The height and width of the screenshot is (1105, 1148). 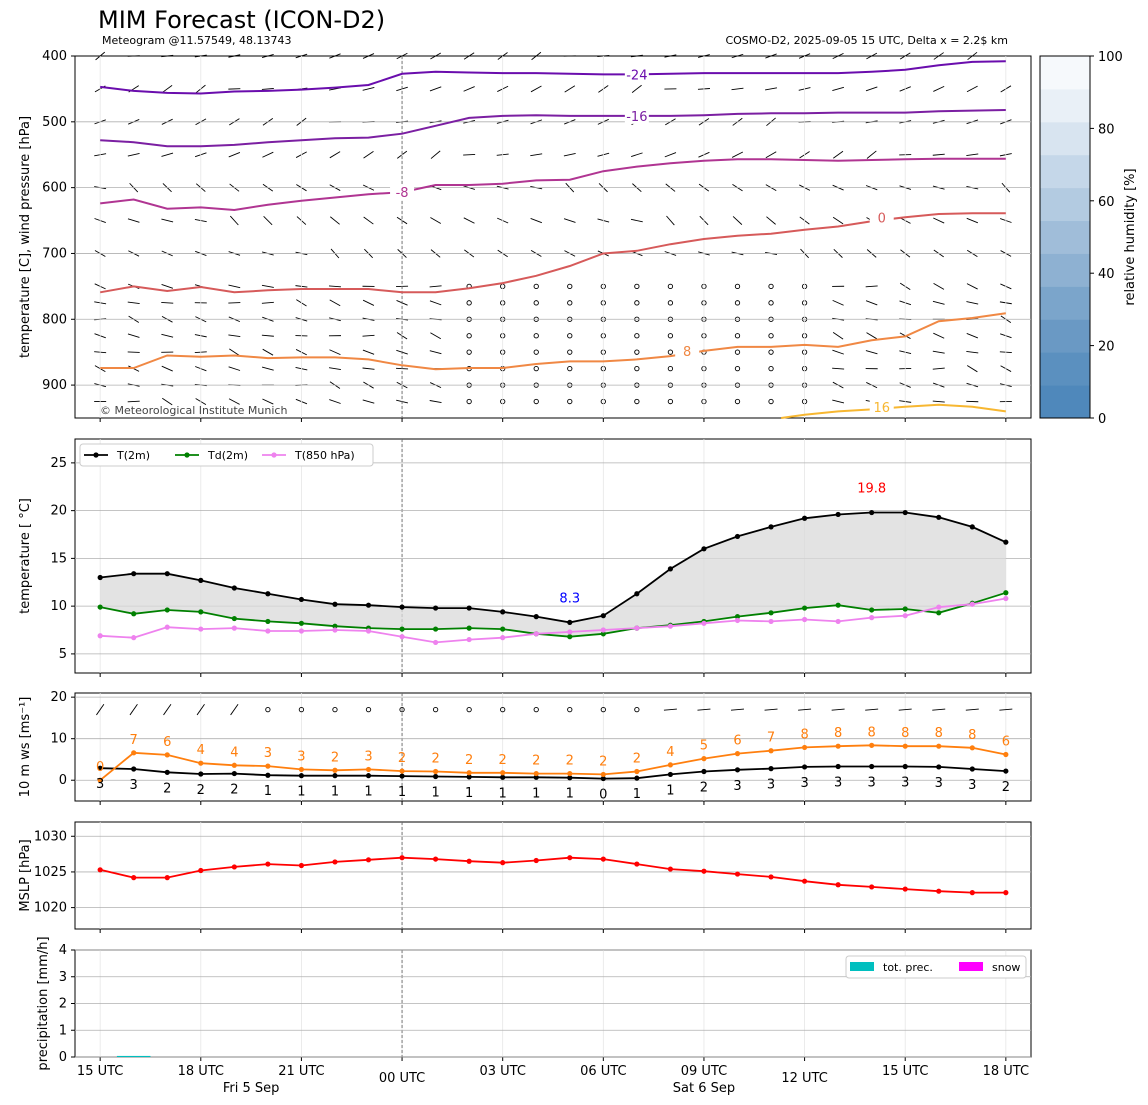 What do you see at coordinates (553, 747) in the screenshot?
I see `panel-3-frame` at bounding box center [553, 747].